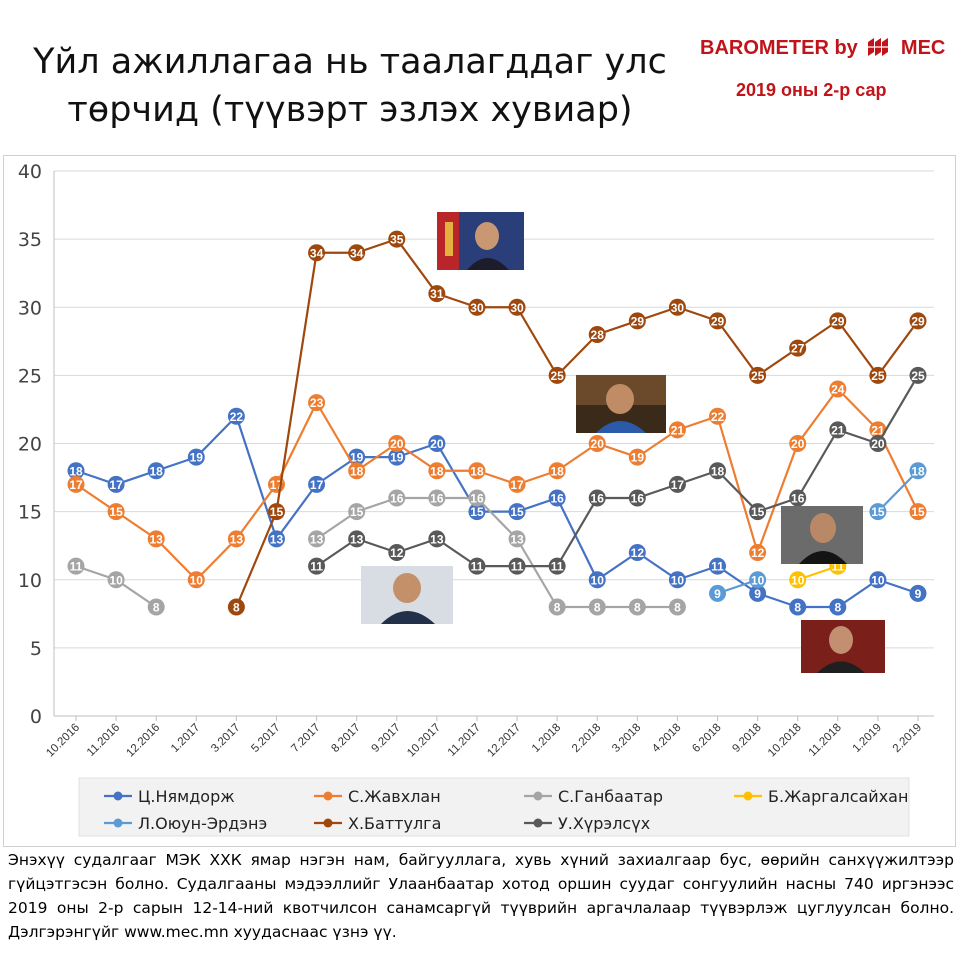 This screenshot has width=962, height=962. I want to click on brand-suffix: MEC, so click(923, 48).